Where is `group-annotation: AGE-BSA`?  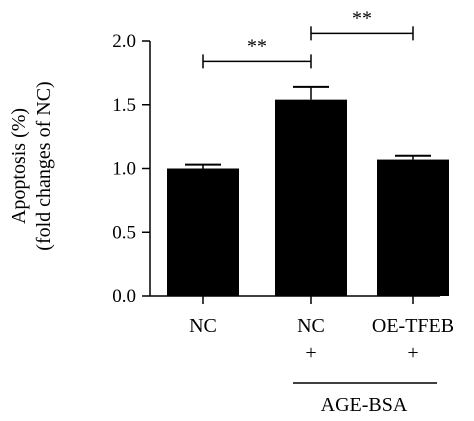 group-annotation: AGE-BSA is located at coordinates (365, 399).